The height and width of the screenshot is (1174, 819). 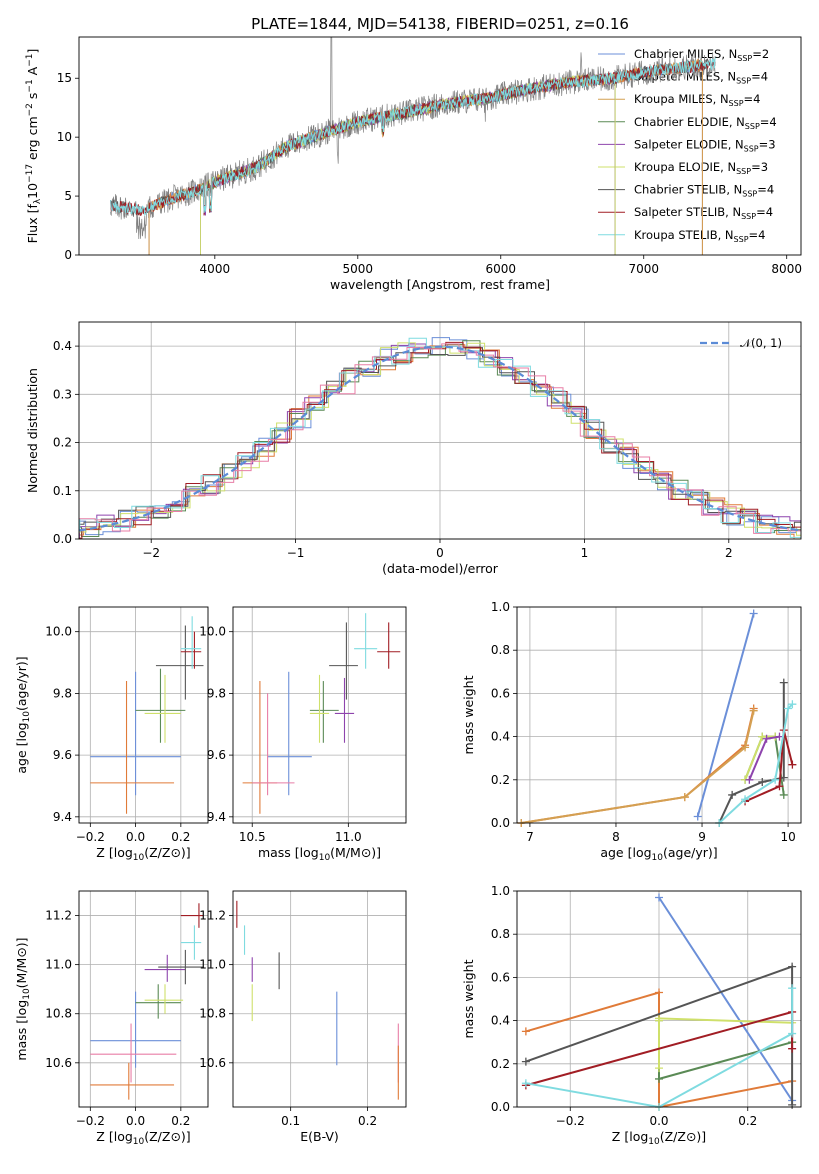 I want to click on weight-line-sStelib, so click(x=768, y=765).